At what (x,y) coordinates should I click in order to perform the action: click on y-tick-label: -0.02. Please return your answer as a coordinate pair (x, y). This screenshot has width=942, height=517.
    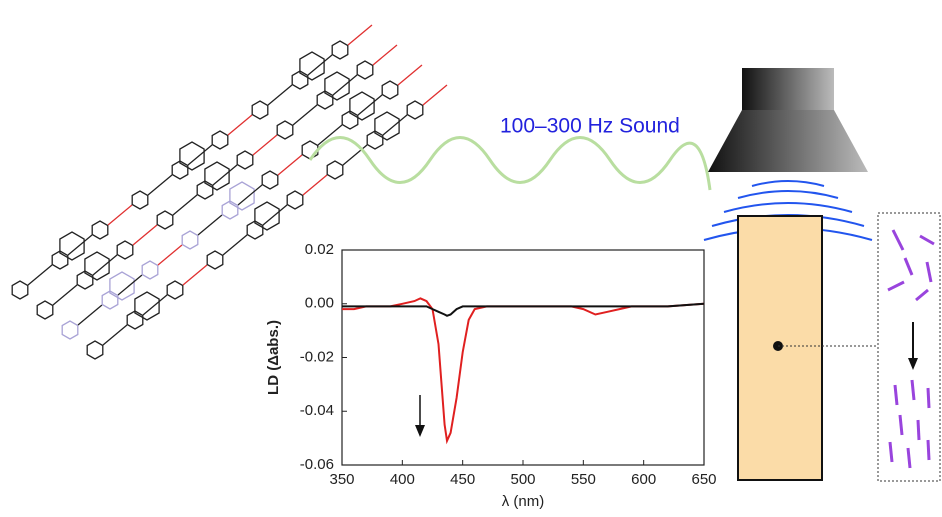
    Looking at the image, I should click on (317, 356).